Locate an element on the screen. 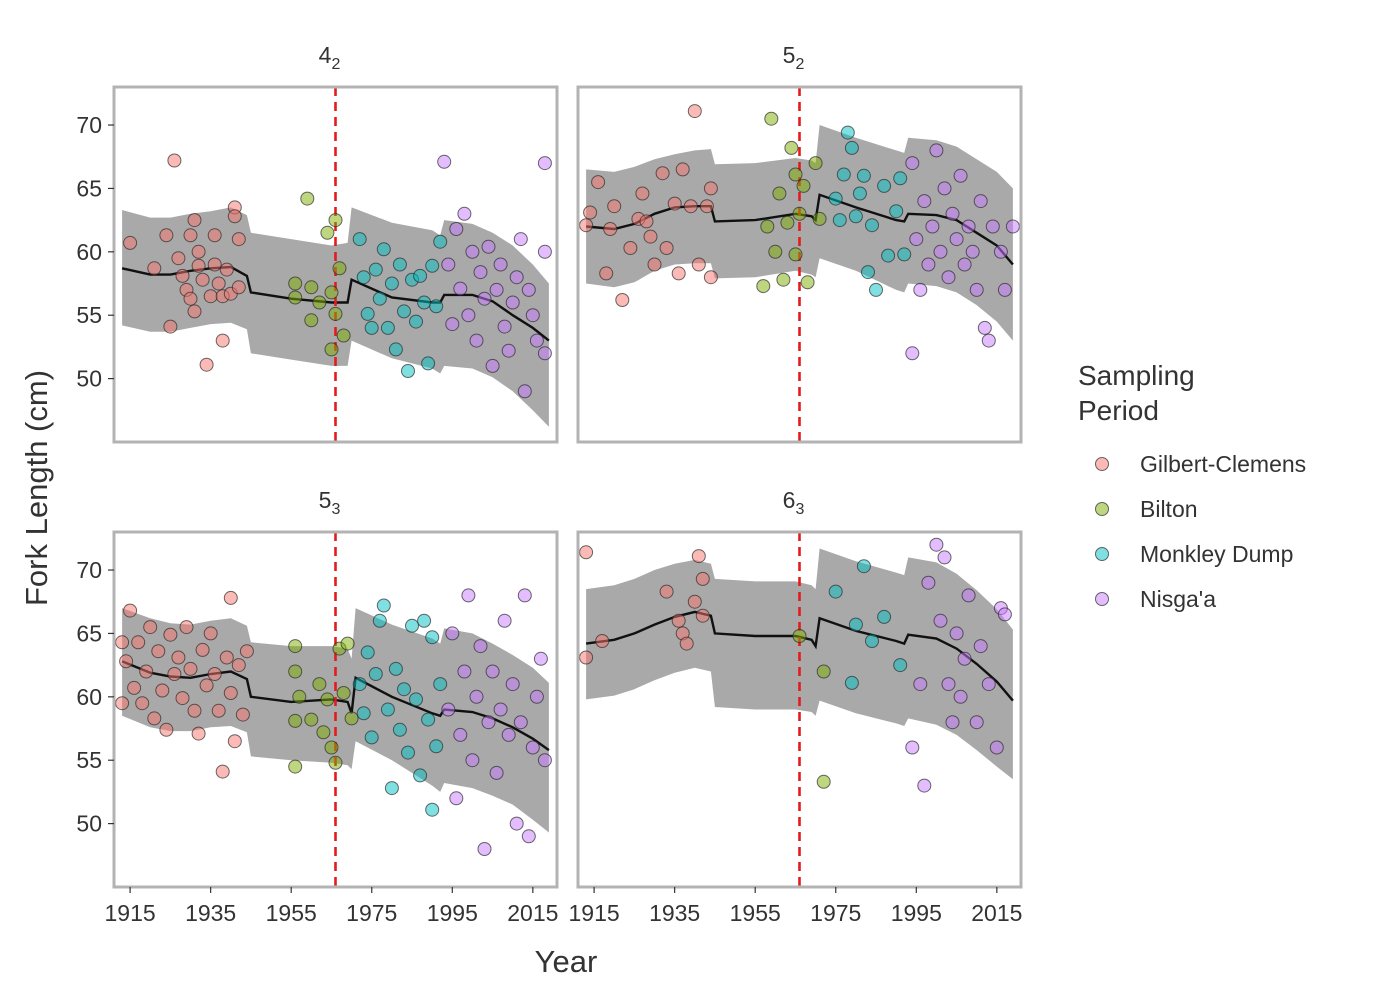 This screenshot has width=1375, height=1000. legend-title-line-1: Sampling is located at coordinates (1136, 375).